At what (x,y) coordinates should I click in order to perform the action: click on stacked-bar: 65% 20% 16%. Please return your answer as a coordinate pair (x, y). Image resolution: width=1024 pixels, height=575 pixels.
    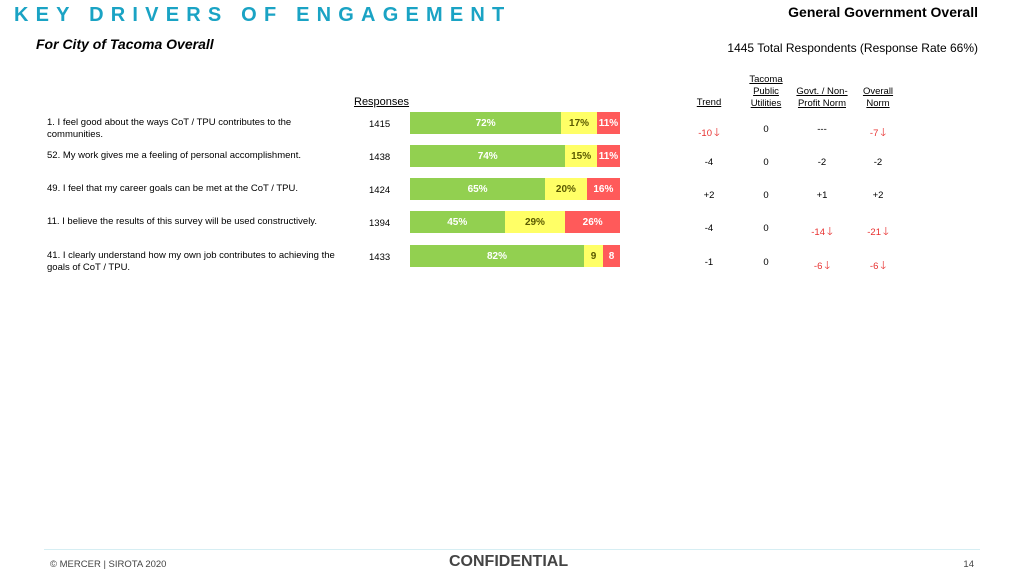
    Looking at the image, I should click on (515, 189).